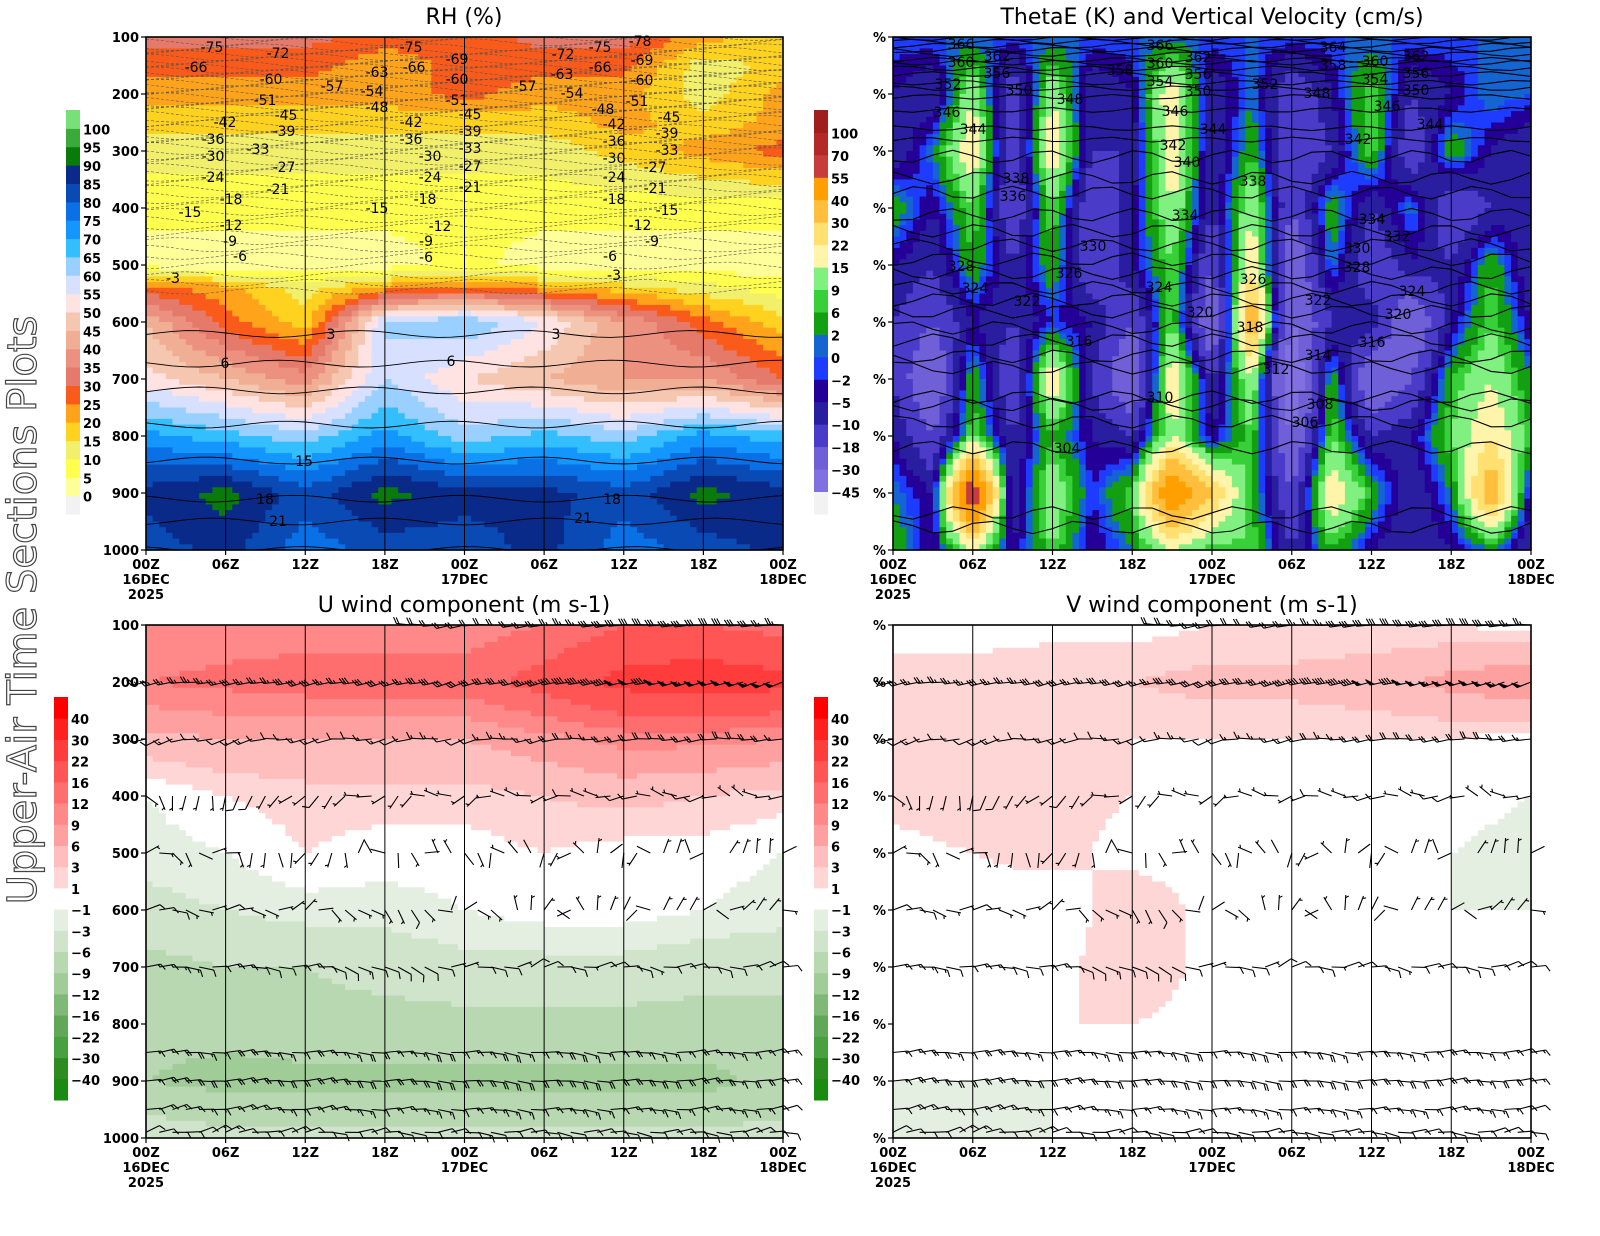 Image resolution: width=1600 pixels, height=1236 pixels. What do you see at coordinates (782, 580) in the screenshot?
I see `x-date-label: 18DEC` at bounding box center [782, 580].